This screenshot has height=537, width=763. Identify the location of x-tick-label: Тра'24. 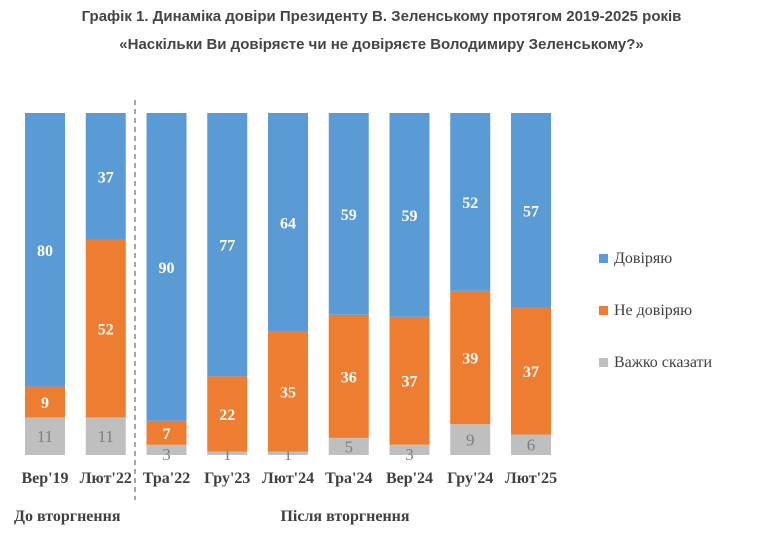
(348, 478).